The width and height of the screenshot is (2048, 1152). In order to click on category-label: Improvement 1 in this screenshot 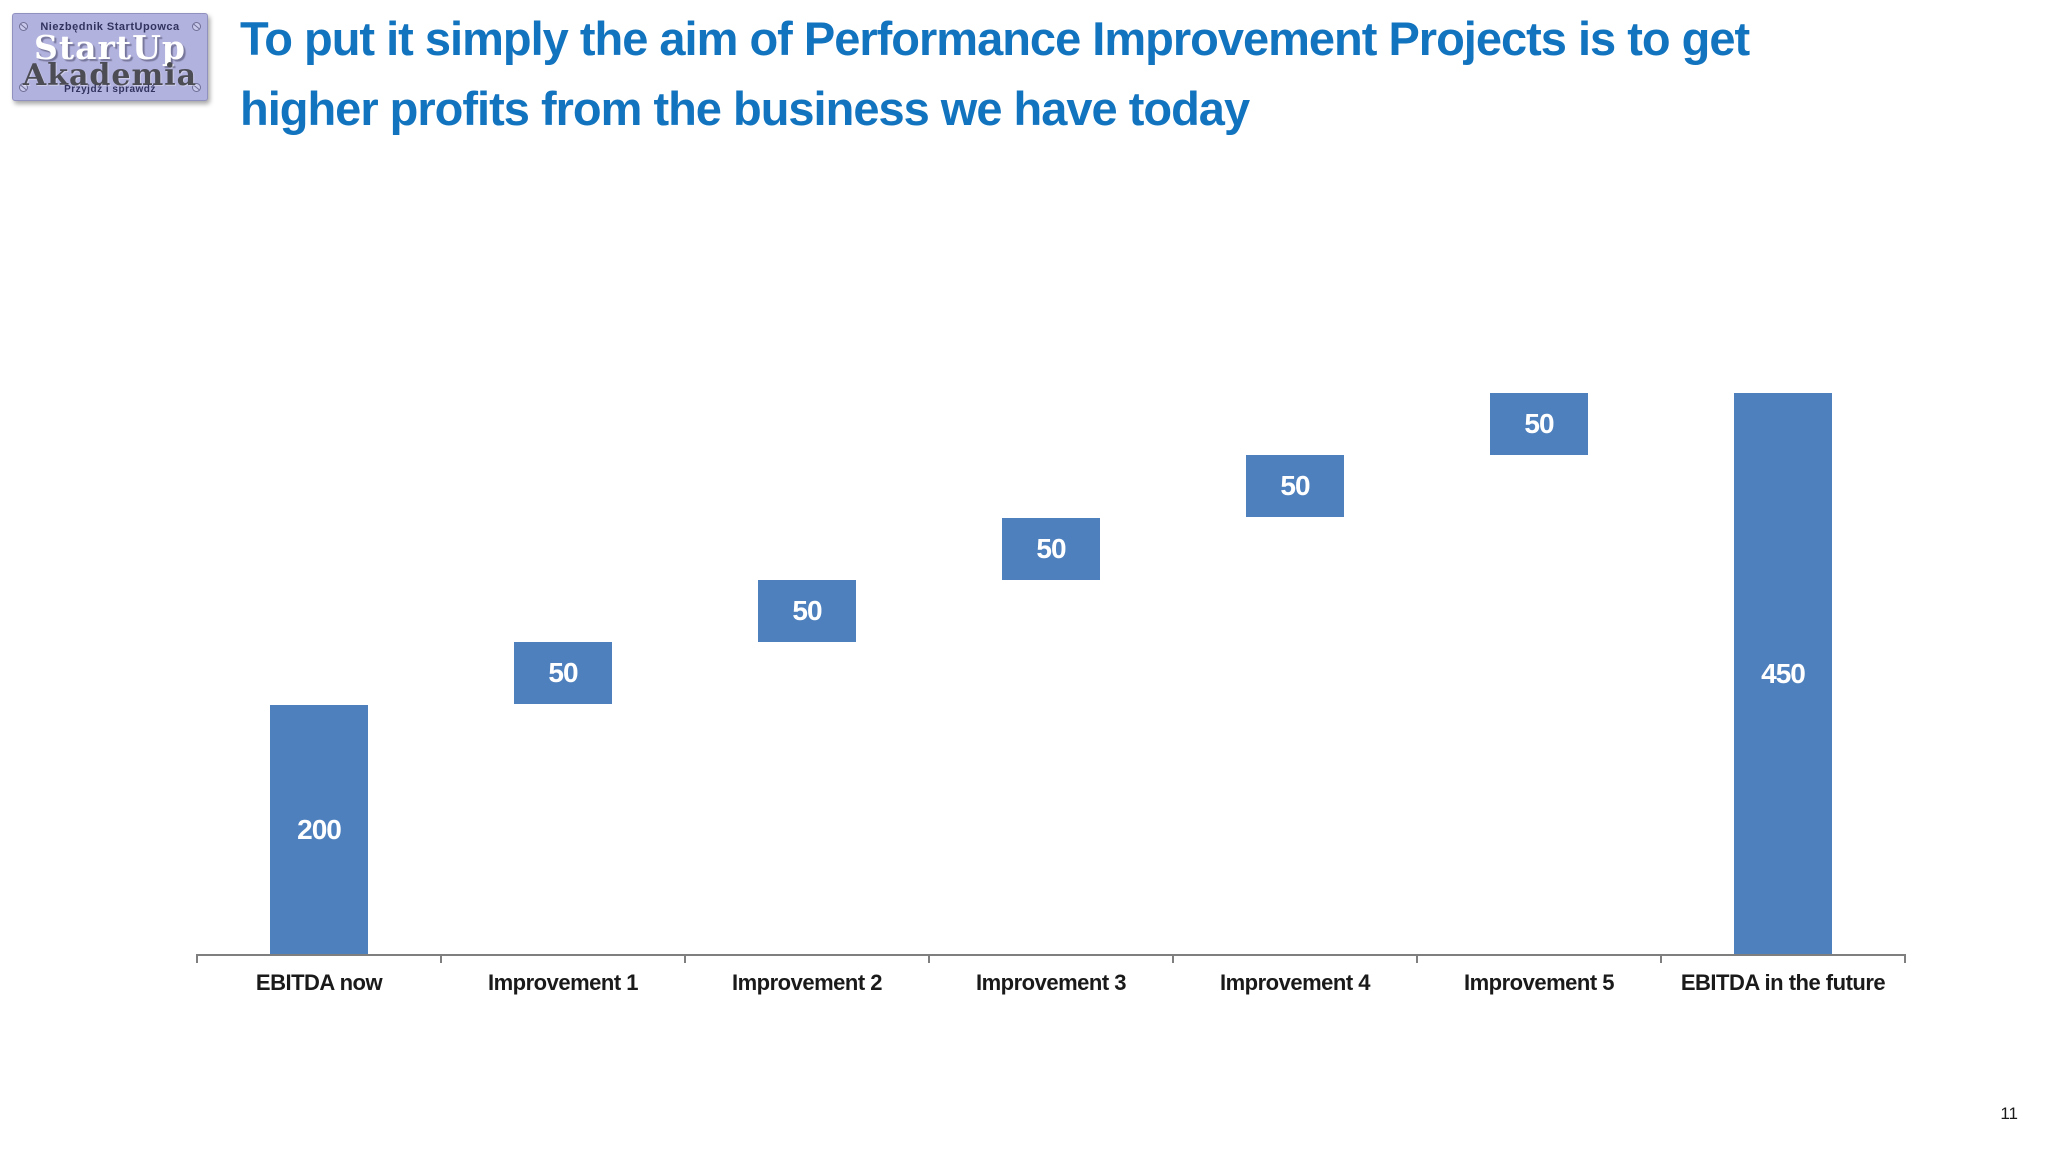, I will do `click(563, 982)`.